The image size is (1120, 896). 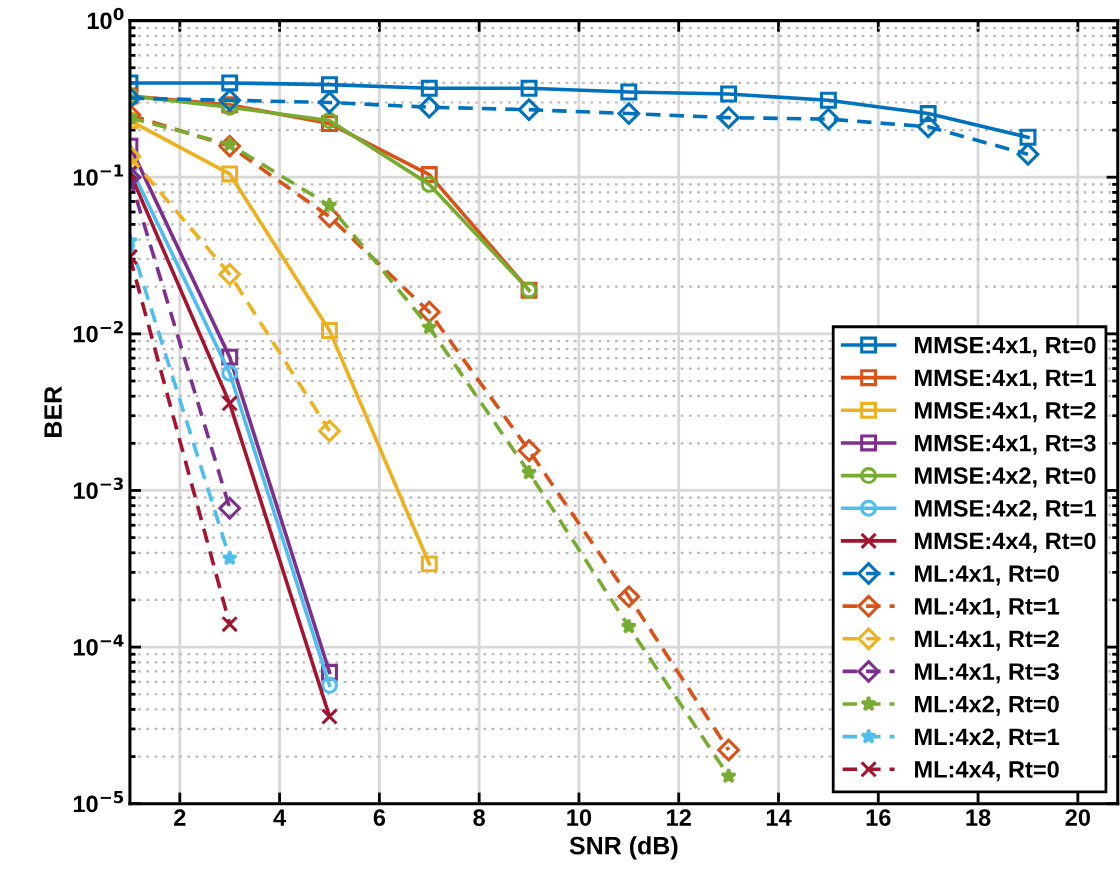 What do you see at coordinates (98, 802) in the screenshot?
I see `y-tick-label: 10$^{−5}$` at bounding box center [98, 802].